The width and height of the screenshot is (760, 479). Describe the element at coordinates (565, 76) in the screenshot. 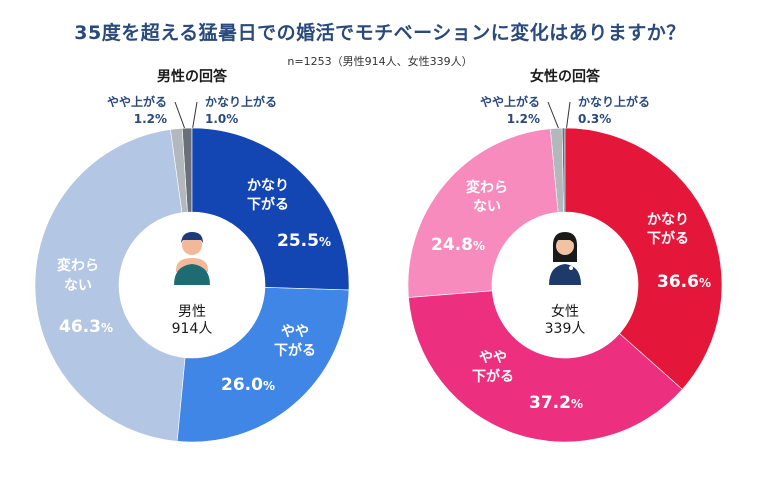

I see `female-chart-title: 女性の回答` at that location.